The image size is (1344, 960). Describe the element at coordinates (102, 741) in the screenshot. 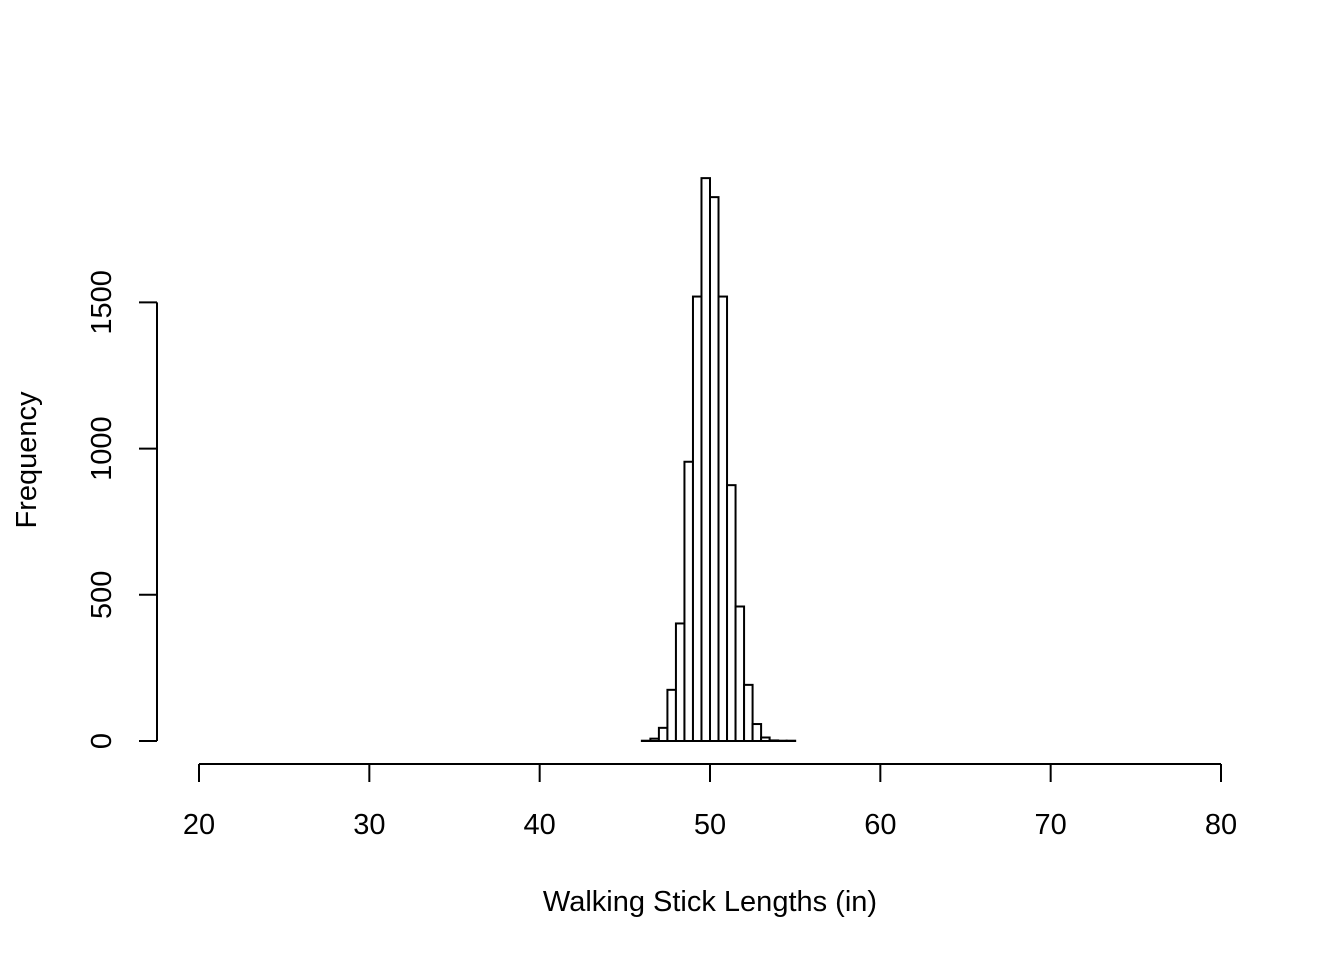

I see `y-tick-label: 0` at that location.